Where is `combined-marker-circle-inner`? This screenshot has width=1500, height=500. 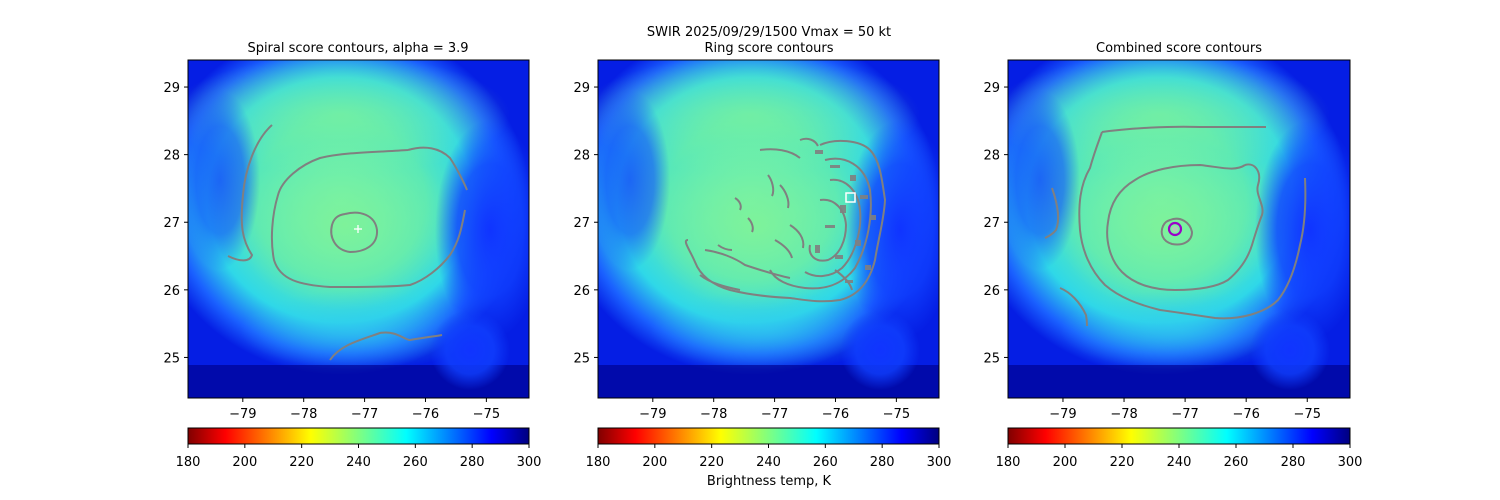
combined-marker-circle-inner is located at coordinates (1175, 229).